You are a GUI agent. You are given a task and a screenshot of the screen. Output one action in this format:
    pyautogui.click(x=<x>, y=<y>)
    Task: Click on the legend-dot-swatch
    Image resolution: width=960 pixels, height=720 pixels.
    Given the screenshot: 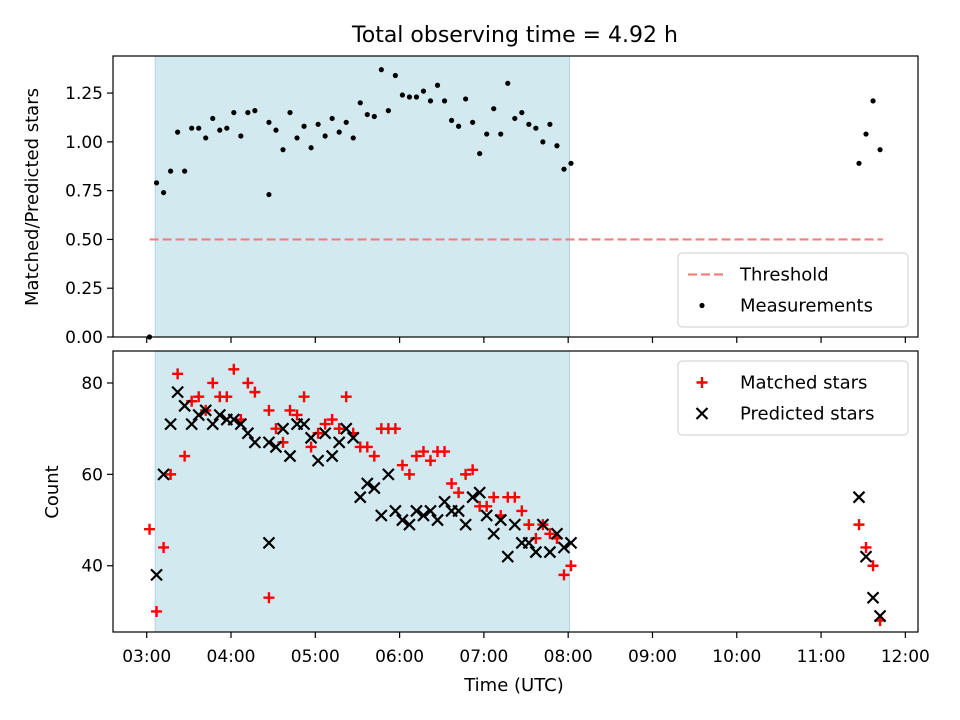 What is the action you would take?
    pyautogui.click(x=702, y=305)
    